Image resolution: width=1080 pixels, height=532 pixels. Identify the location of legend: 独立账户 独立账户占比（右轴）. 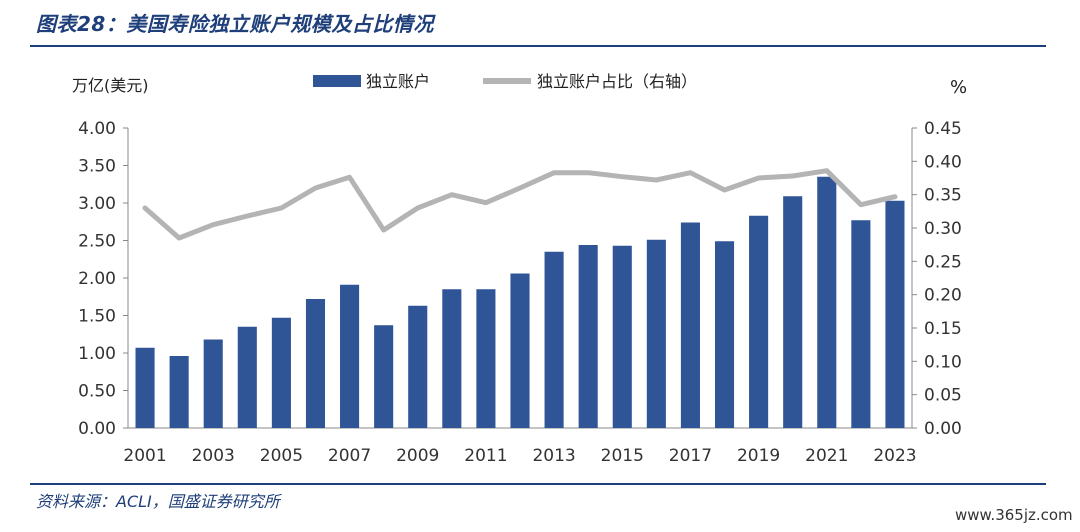
(505, 81).